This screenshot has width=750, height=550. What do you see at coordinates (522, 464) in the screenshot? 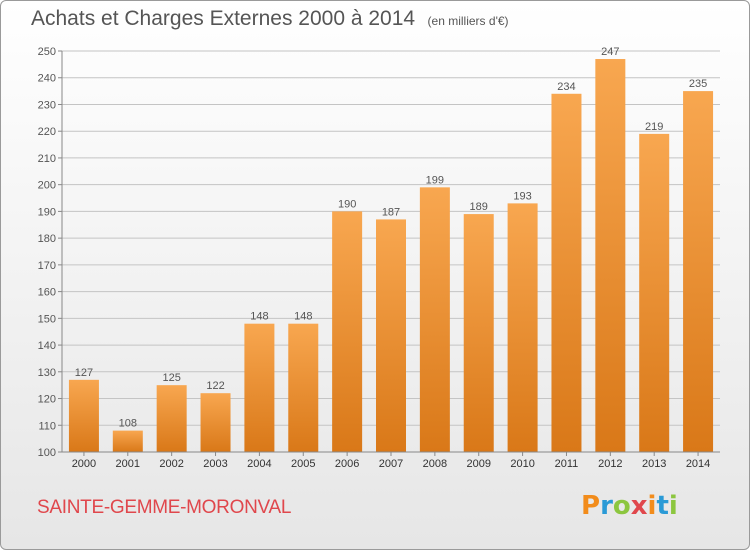
I see `x-tick-label: 2010` at bounding box center [522, 464].